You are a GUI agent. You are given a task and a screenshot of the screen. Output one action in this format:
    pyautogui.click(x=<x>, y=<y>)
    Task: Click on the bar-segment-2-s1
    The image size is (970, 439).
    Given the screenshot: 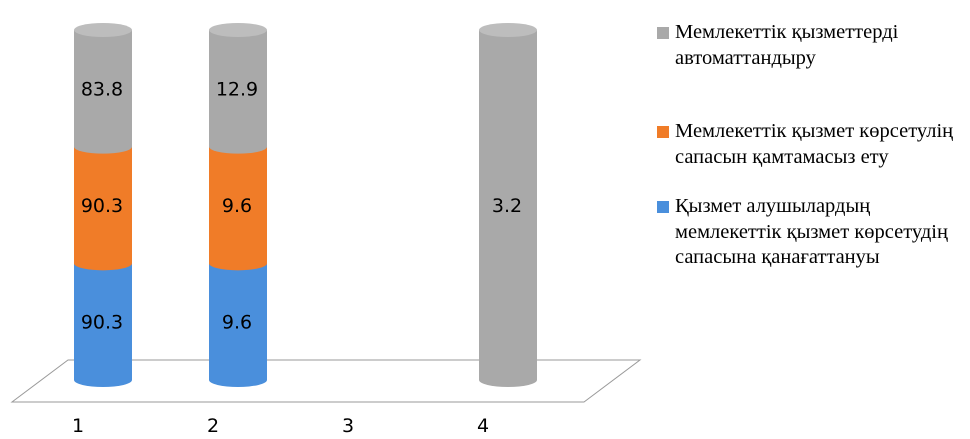 What is the action you would take?
    pyautogui.click(x=238, y=208)
    